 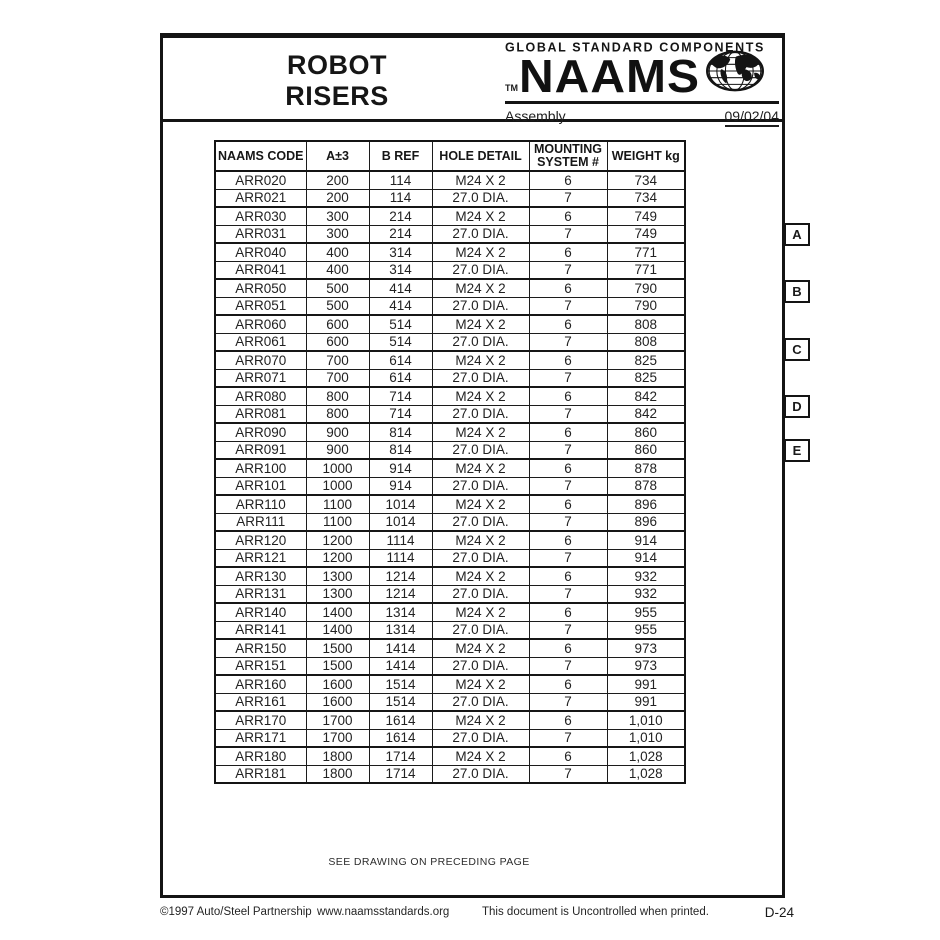 What do you see at coordinates (260, 504) in the screenshot?
I see `table-cell: ARR110` at bounding box center [260, 504].